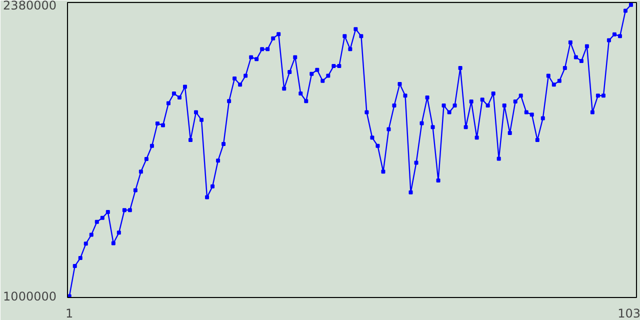 The width and height of the screenshot is (640, 320). I want to click on x-tick-label: 103, so click(629, 313).